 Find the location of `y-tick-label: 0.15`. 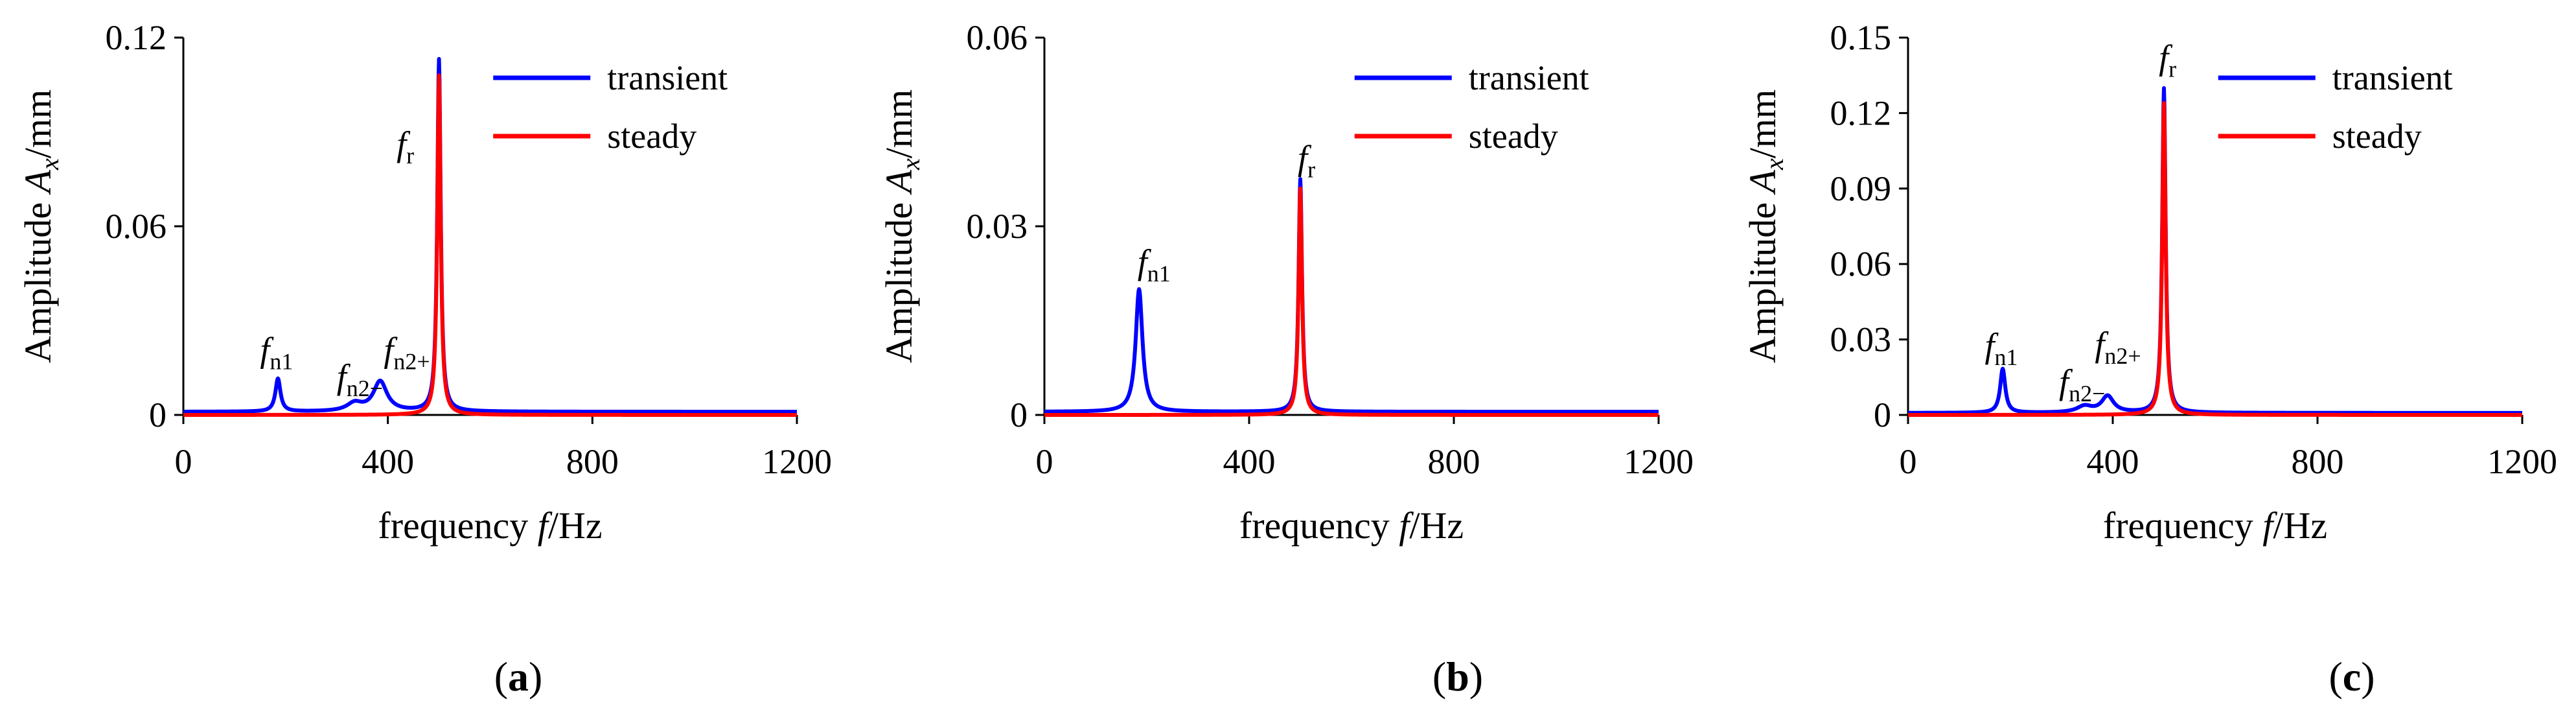

y-tick-label: 0.15 is located at coordinates (1861, 37).